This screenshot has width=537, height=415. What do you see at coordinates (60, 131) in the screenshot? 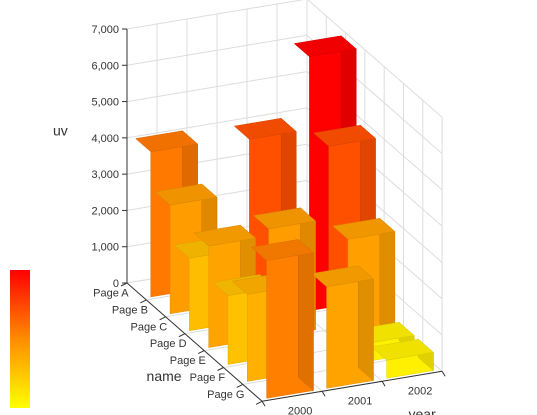
I see `uv-axis-title: uv` at bounding box center [60, 131].